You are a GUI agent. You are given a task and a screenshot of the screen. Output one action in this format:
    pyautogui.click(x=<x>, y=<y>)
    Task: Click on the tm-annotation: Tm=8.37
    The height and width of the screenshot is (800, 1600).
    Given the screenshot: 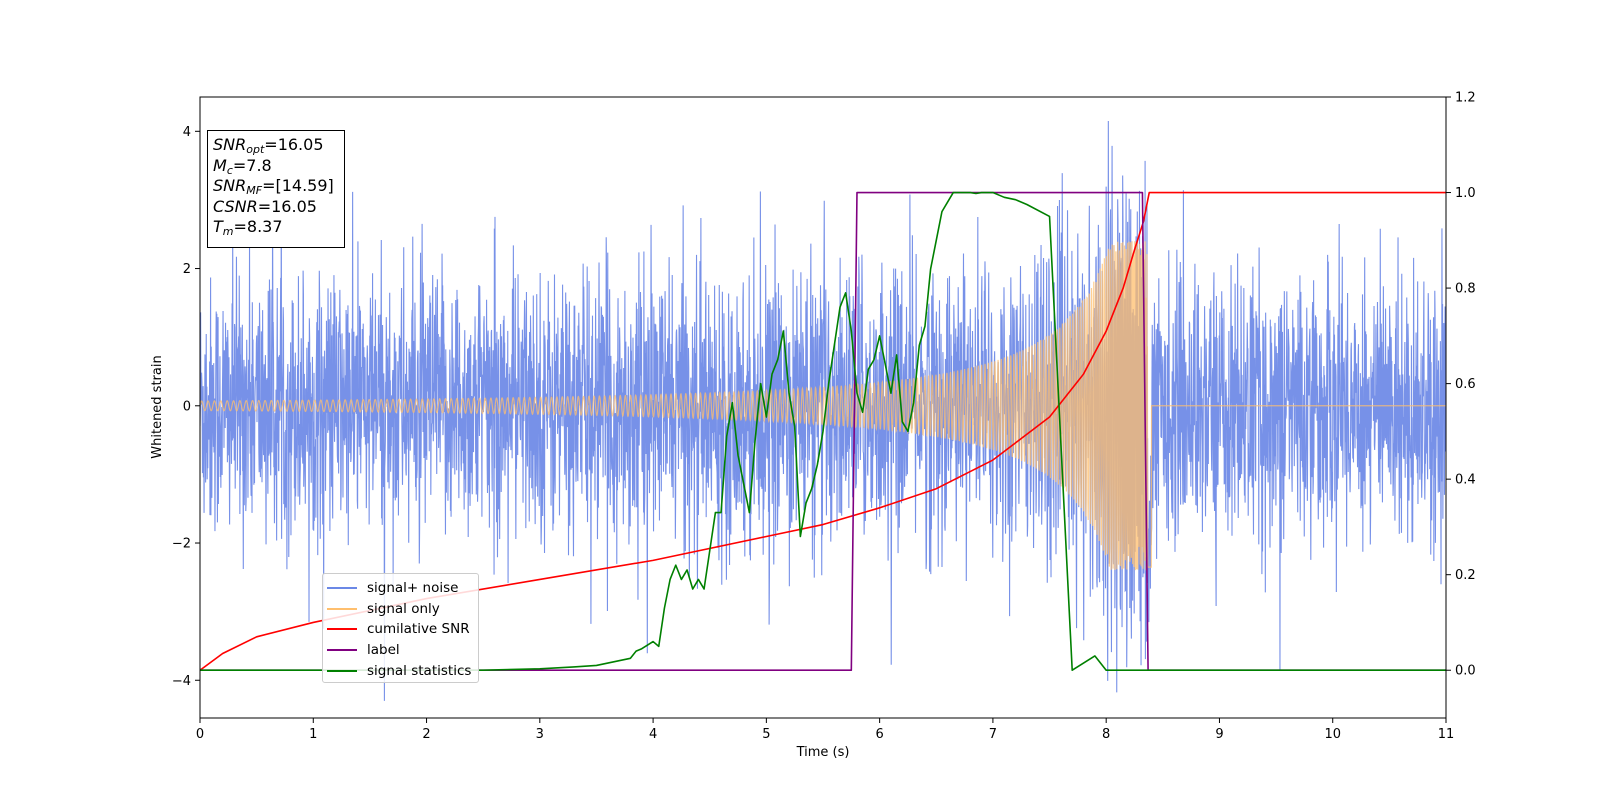 What is the action you would take?
    pyautogui.click(x=248, y=227)
    